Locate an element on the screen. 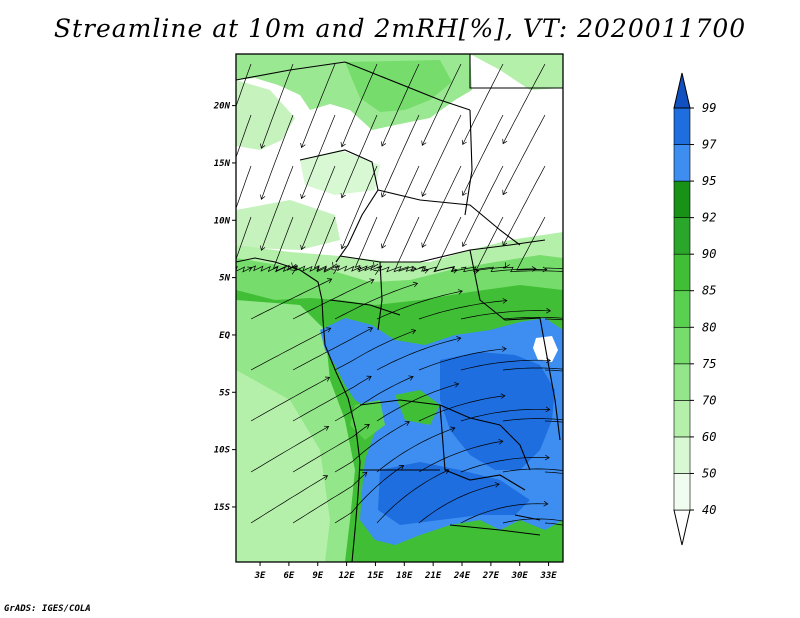 This screenshot has height=618, width=800. grads-credit: GrADS: IGES/COLA is located at coordinates (47, 609).